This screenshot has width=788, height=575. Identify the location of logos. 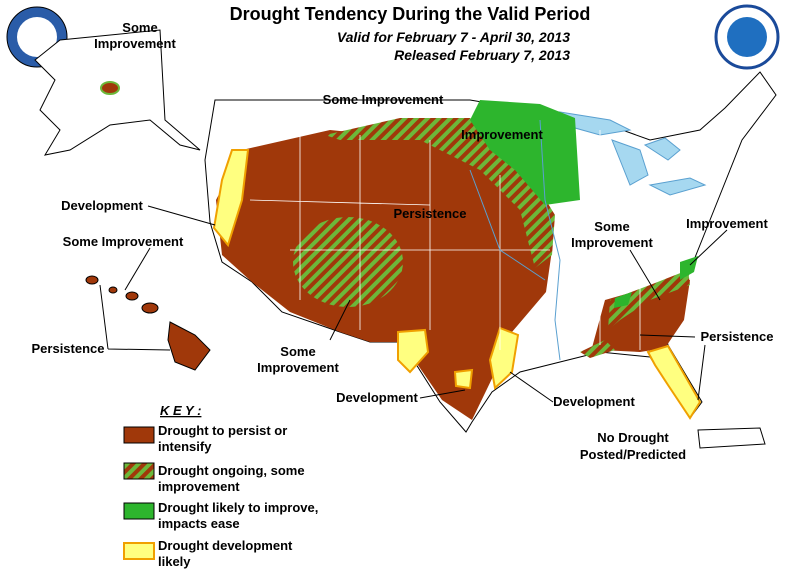
(393, 37).